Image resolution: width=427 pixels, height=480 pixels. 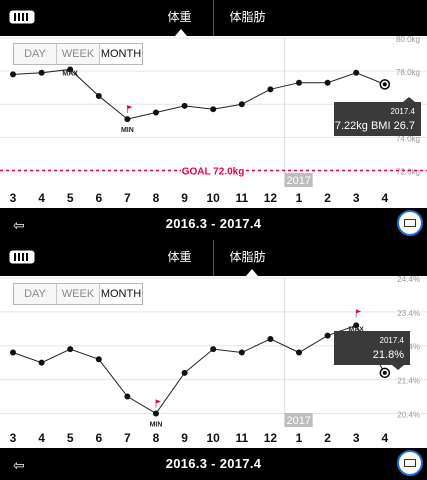 What do you see at coordinates (384, 84) in the screenshot?
I see `data-point-selected-dot` at bounding box center [384, 84].